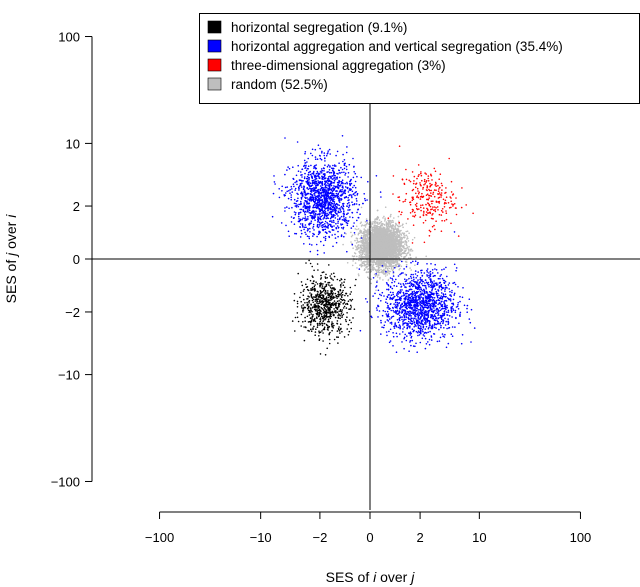 Image resolution: width=640 pixels, height=587 pixels. What do you see at coordinates (385, 249) in the screenshot?
I see `series-3-points` at bounding box center [385, 249].